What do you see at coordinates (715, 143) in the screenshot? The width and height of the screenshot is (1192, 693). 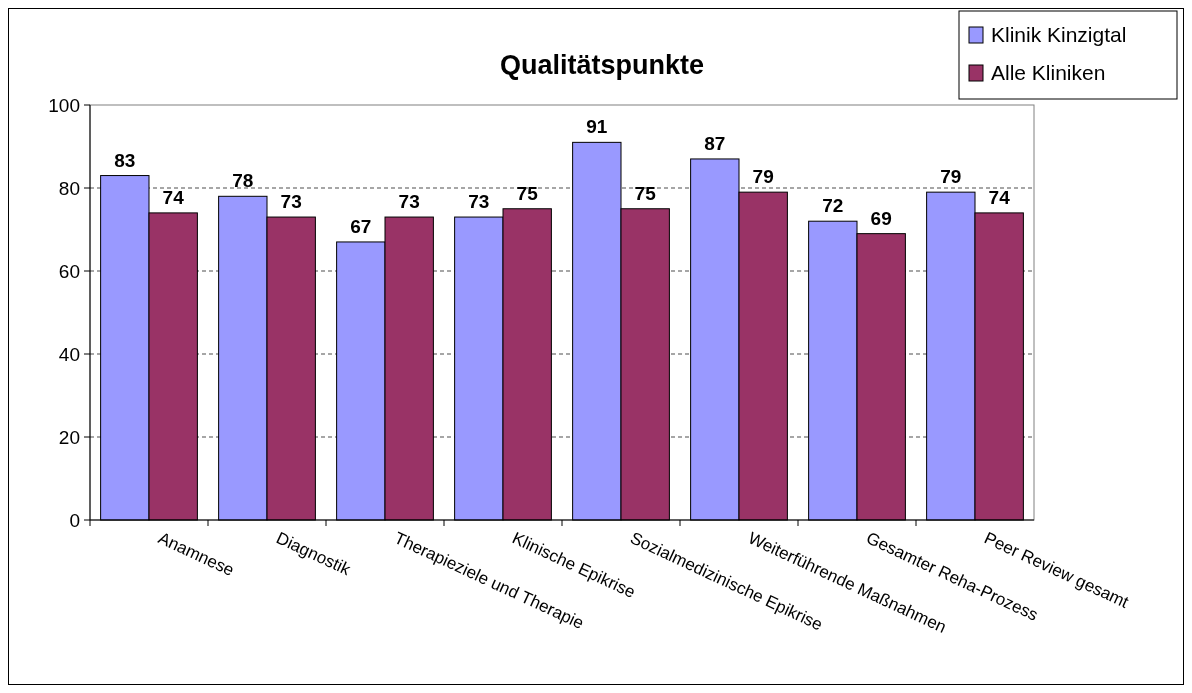 I see `data-label: 87` at bounding box center [715, 143].